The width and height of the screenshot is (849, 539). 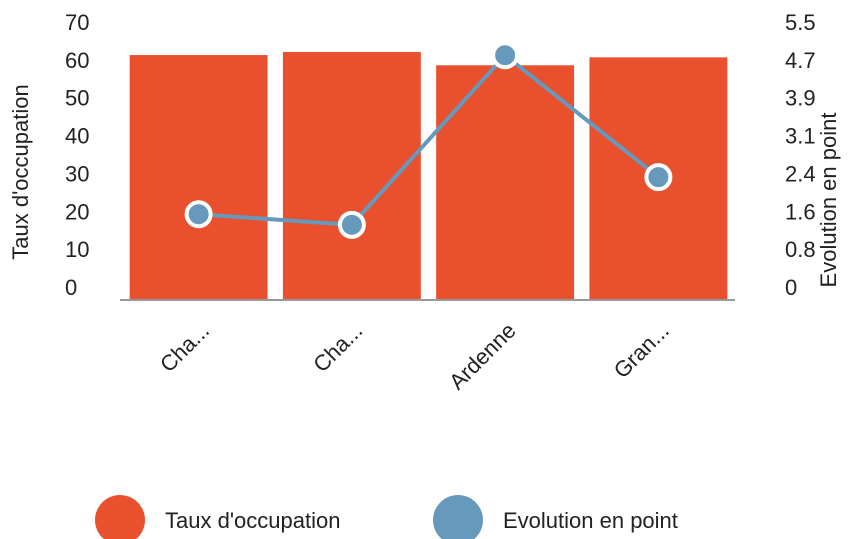 I want to click on y2-tick-label: 2.4, so click(x=800, y=173).